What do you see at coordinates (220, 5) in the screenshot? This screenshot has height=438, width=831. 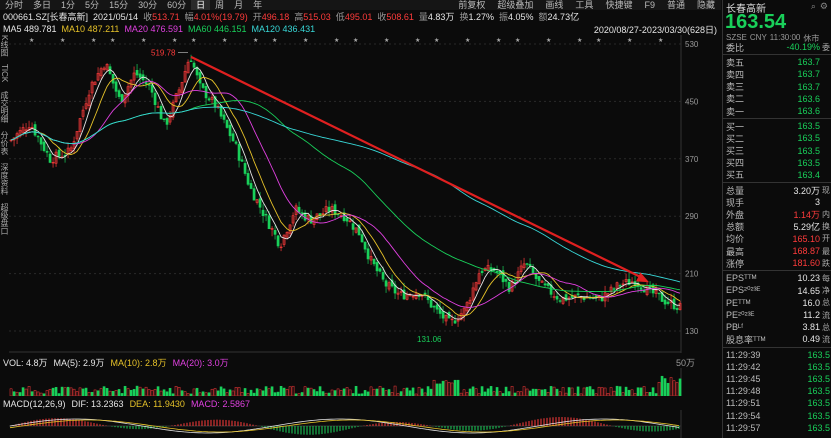 I see `timeframe-tab-8: 周` at bounding box center [220, 5].